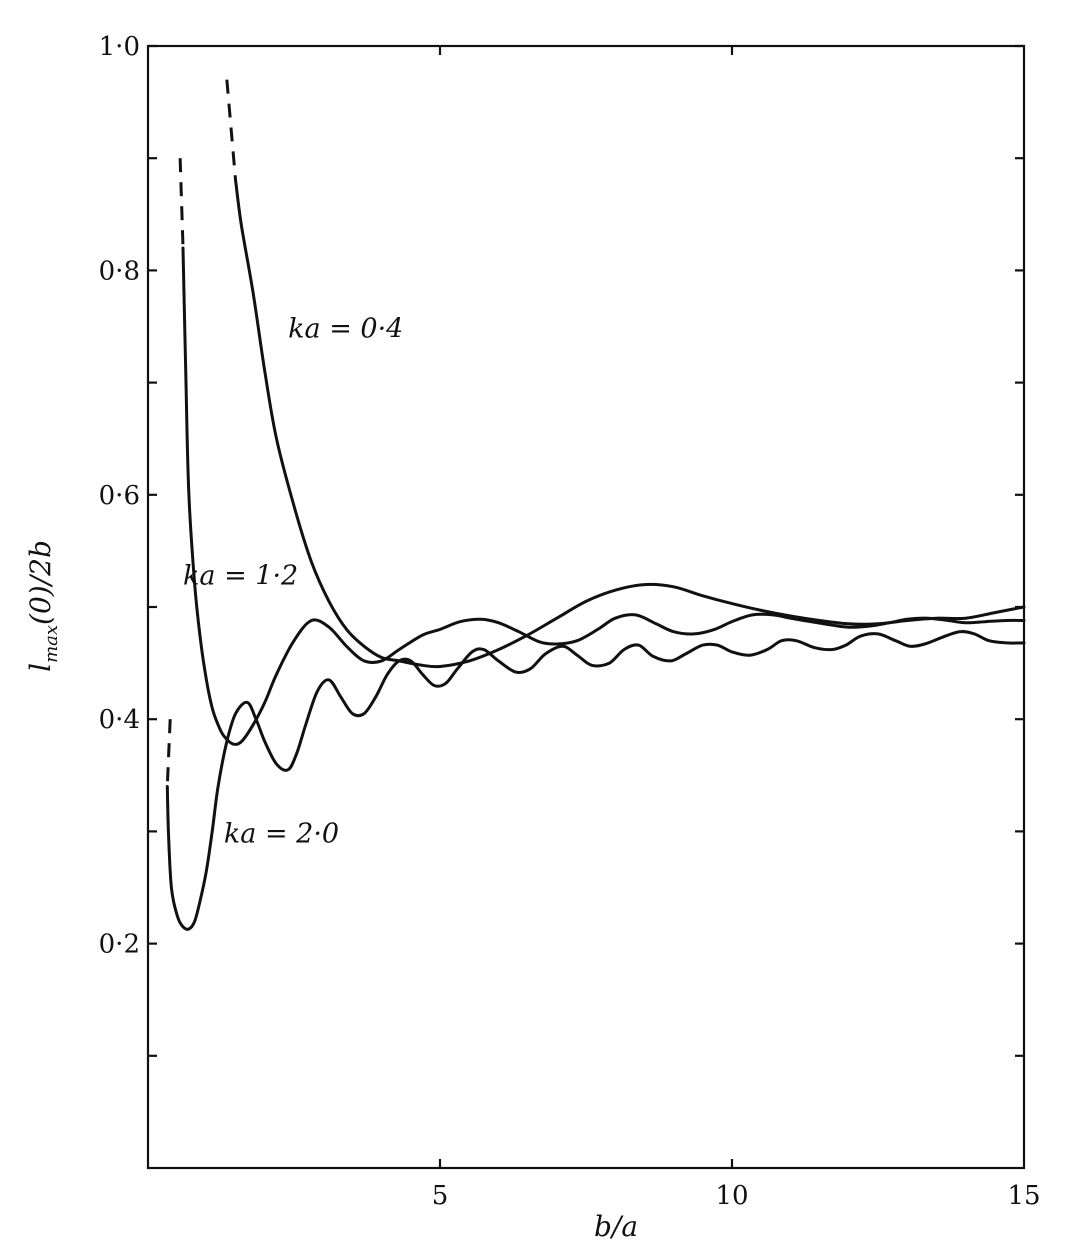  What do you see at coordinates (1023, 1196) in the screenshot?
I see `x-tick-label: 15` at bounding box center [1023, 1196].